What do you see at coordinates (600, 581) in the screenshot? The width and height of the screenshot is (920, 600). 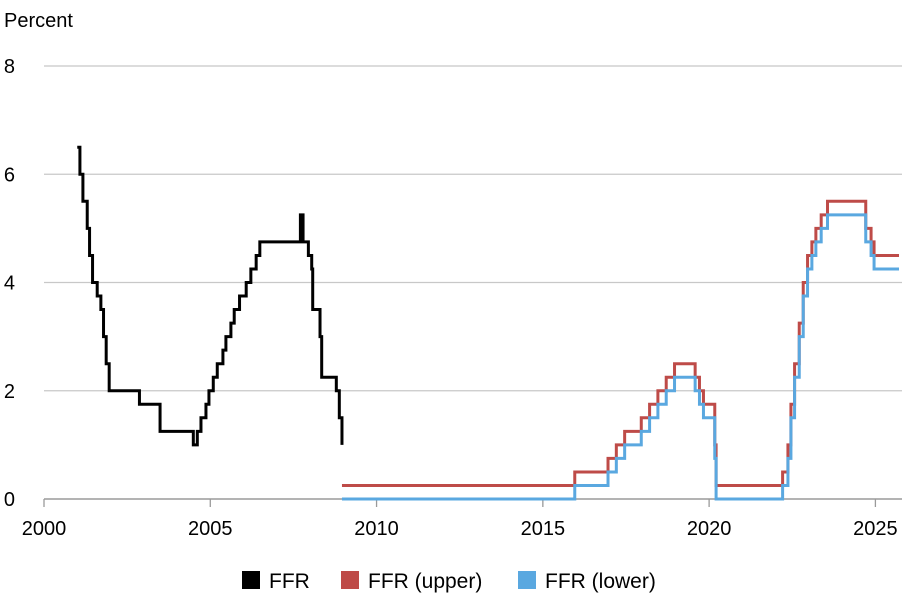 I see `legend-label-3: FFR (lower)` at bounding box center [600, 581].